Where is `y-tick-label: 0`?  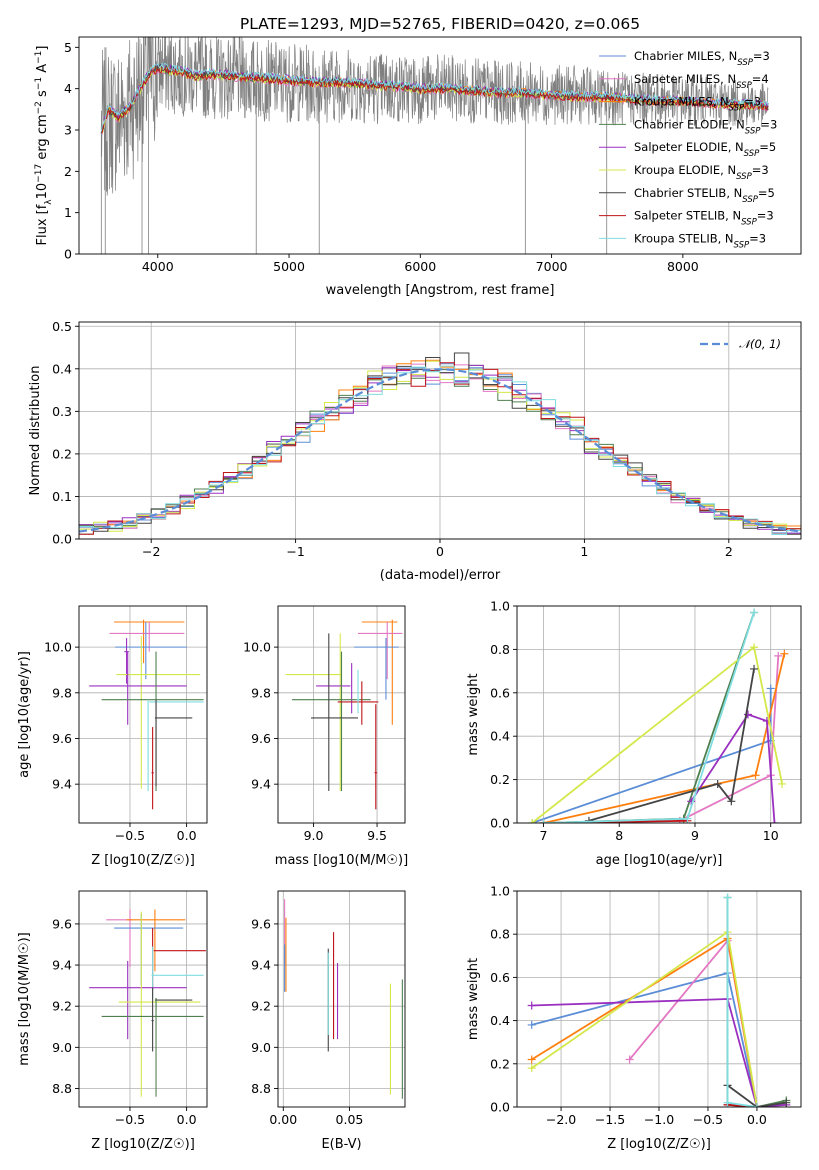 y-tick-label: 0 is located at coordinates (68, 254).